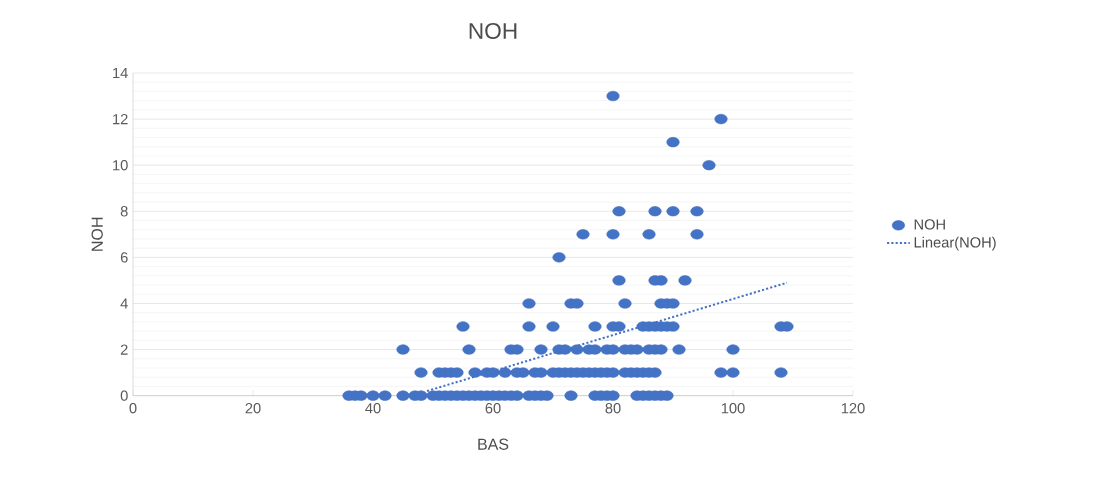  I want to click on y-tick-label: 0, so click(124, 395).